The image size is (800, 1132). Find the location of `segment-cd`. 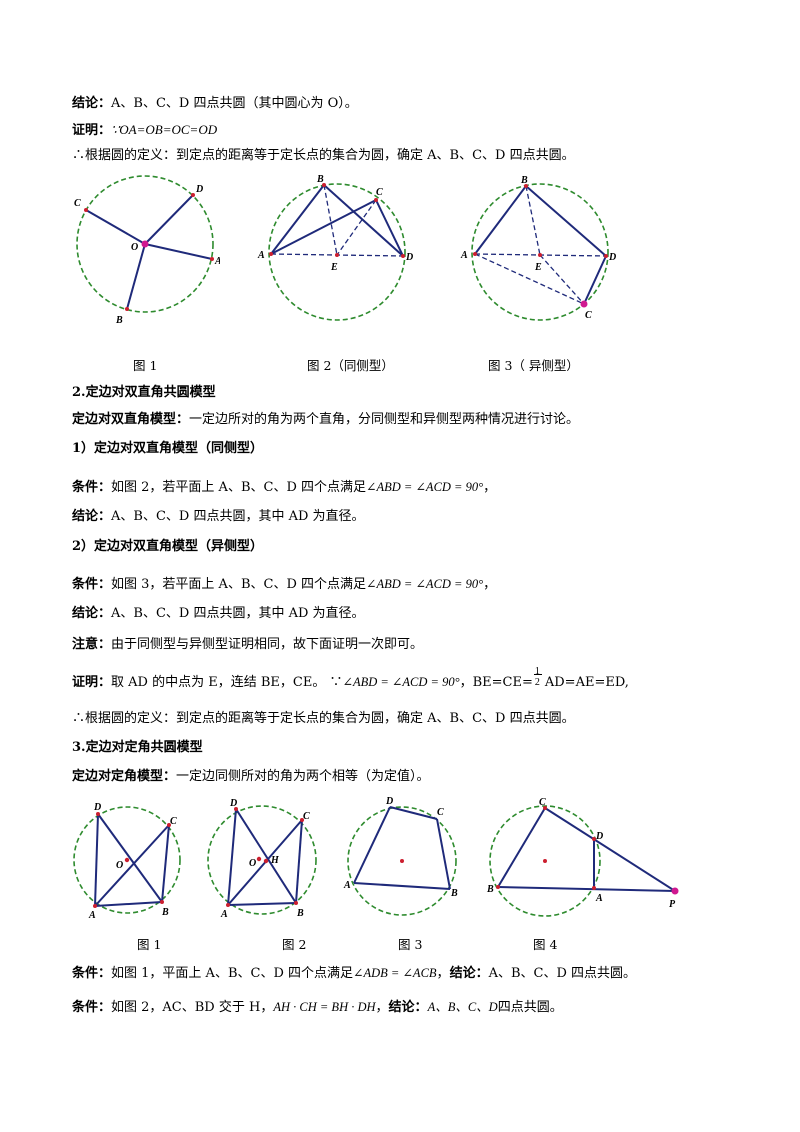

segment-cd is located at coordinates (389, 228).